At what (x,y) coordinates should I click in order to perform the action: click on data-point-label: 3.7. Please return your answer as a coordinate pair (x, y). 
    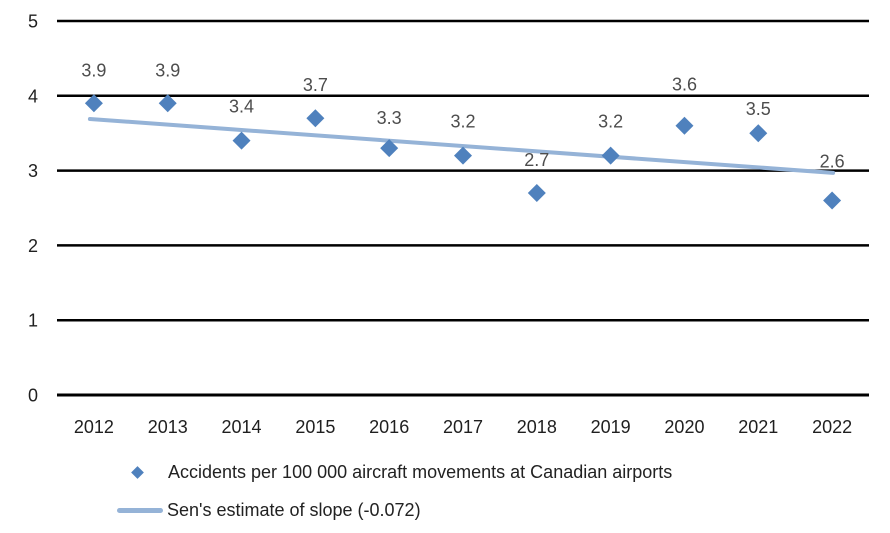
    Looking at the image, I should click on (315, 85).